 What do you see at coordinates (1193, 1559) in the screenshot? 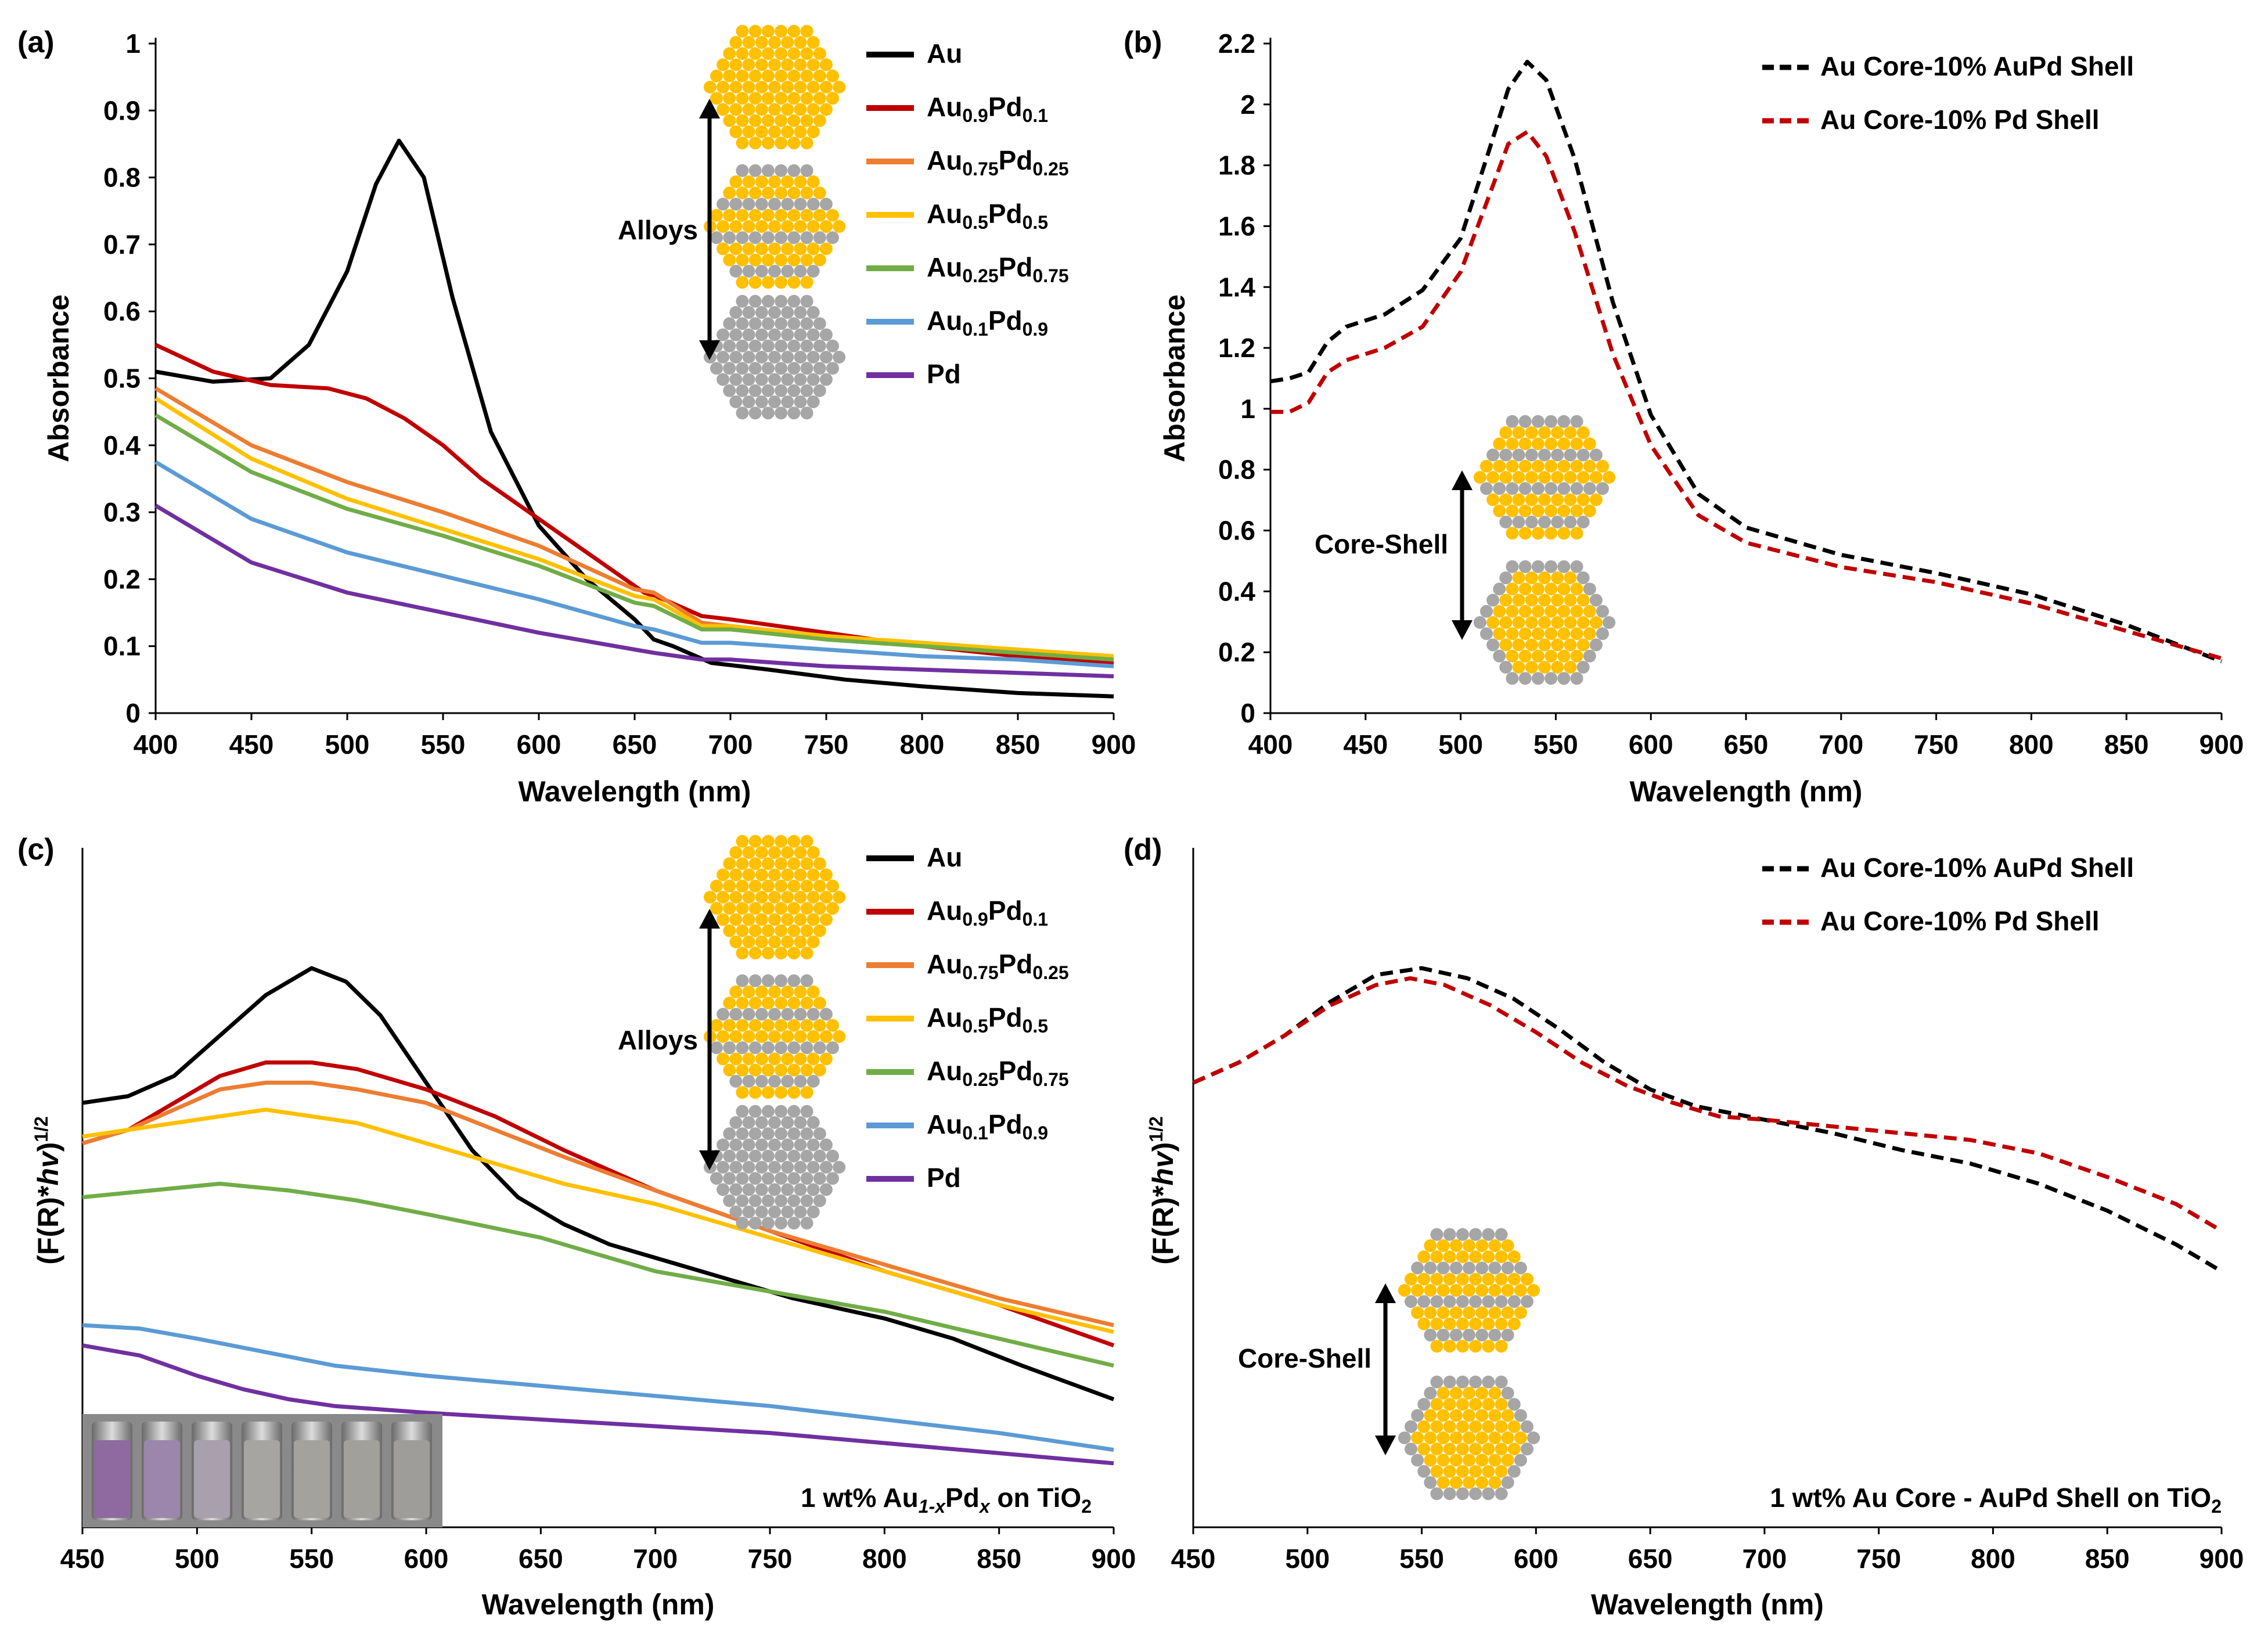
I see `x-tick-label: 450` at bounding box center [1193, 1559].